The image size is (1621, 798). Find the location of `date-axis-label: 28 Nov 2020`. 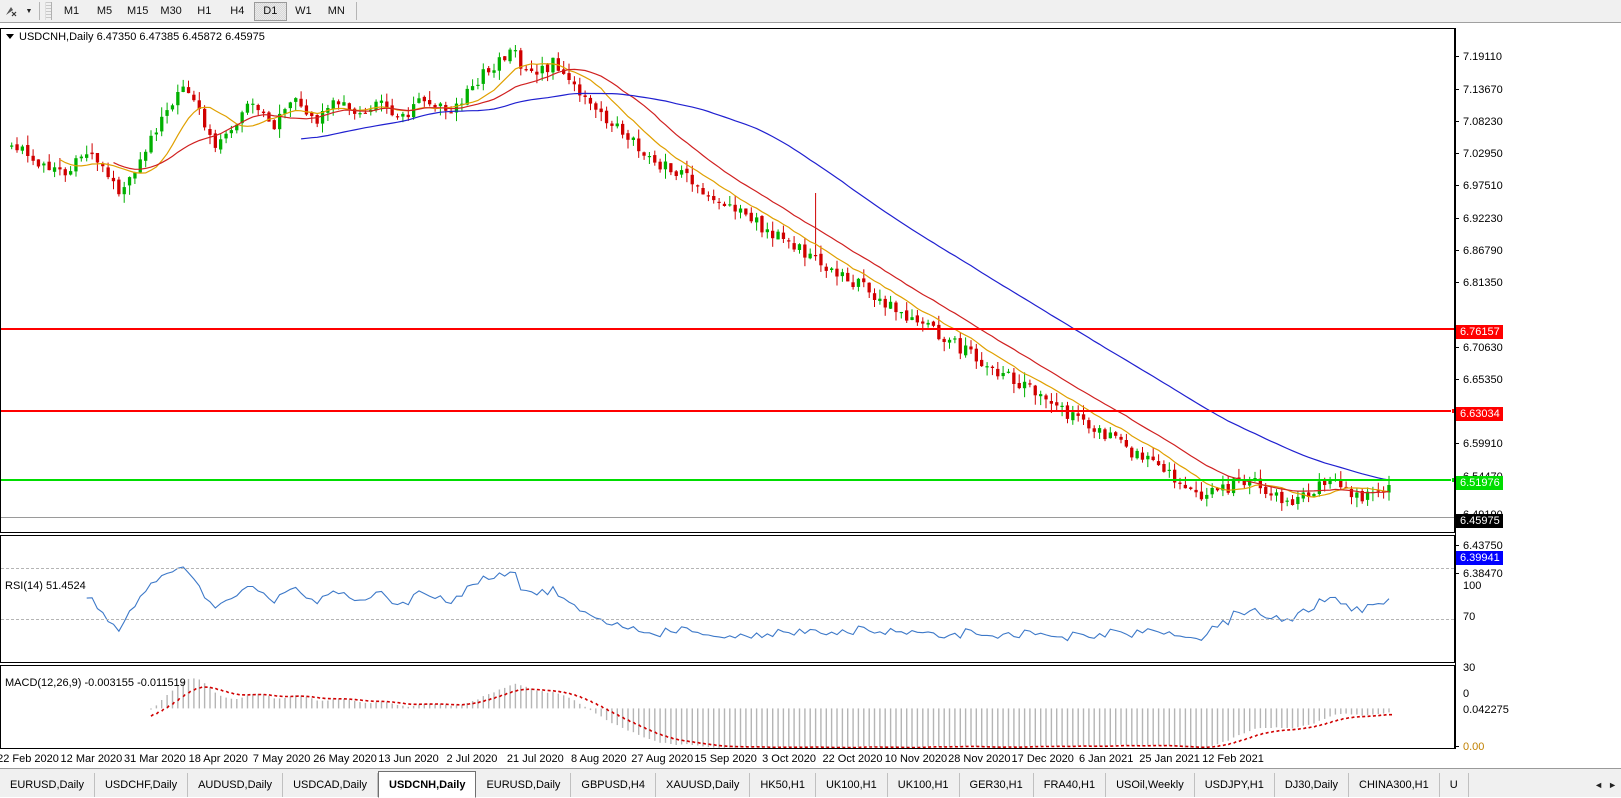

date-axis-label: 28 Nov 2020 is located at coordinates (979, 759).